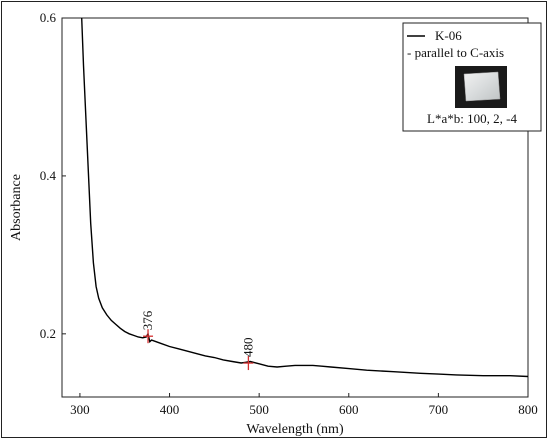 The image size is (550, 441). What do you see at coordinates (481, 87) in the screenshot?
I see `sample-photo` at bounding box center [481, 87].